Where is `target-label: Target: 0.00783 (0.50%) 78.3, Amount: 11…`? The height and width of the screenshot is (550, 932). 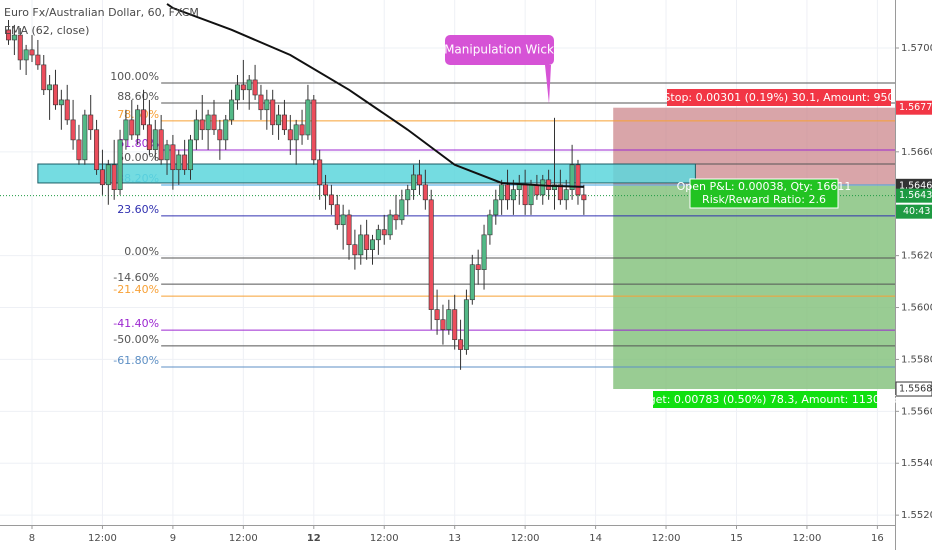 target-label: Target: 0.00783 (0.50%) 78.3, Amount: 11… is located at coordinates (765, 399).